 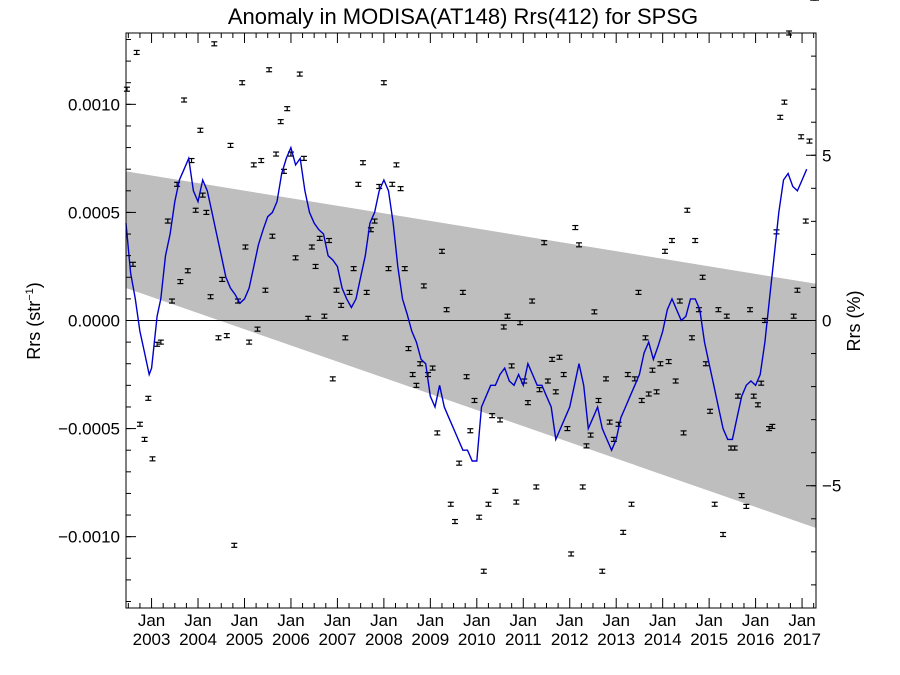 What do you see at coordinates (826, 321) in the screenshot?
I see `y2-tick-label: 0` at bounding box center [826, 321].